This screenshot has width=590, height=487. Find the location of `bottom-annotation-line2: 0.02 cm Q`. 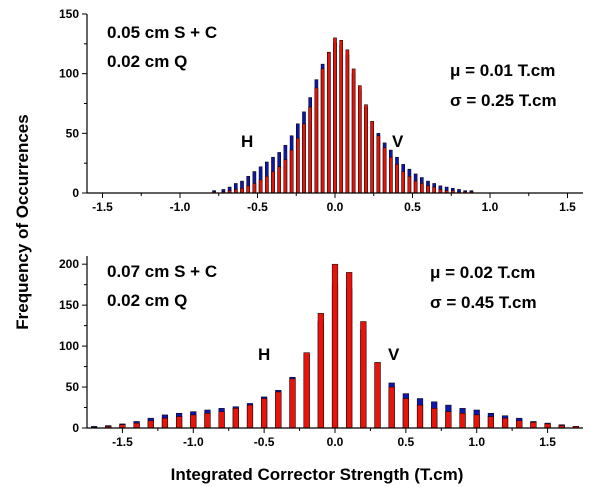

bottom-annotation-line2: 0.02 cm Q is located at coordinates (147, 300).